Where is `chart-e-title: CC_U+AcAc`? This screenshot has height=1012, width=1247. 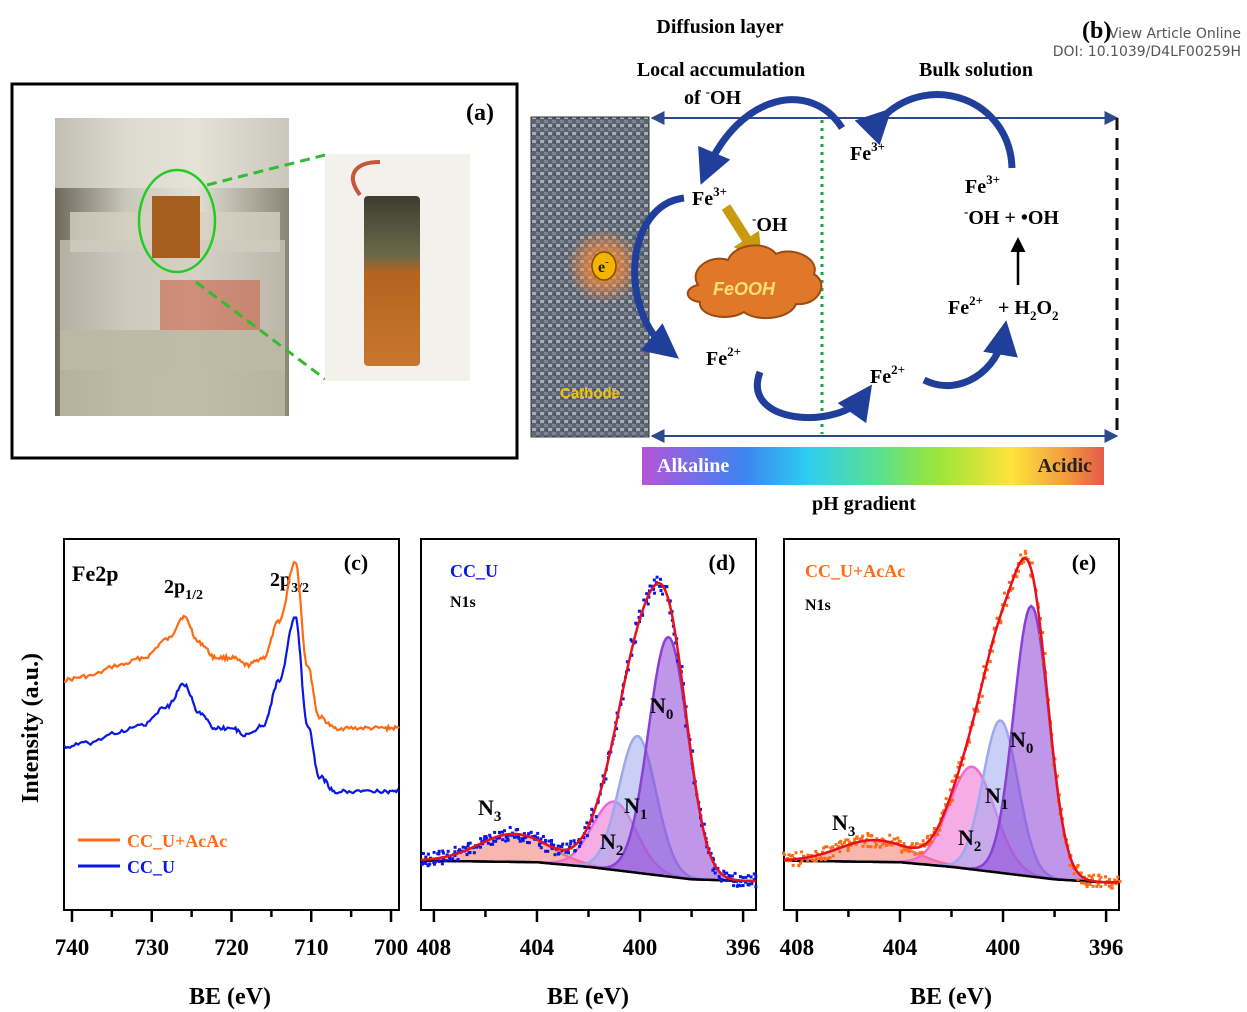
chart-e-title: CC_U+AcAc is located at coordinates (855, 571).